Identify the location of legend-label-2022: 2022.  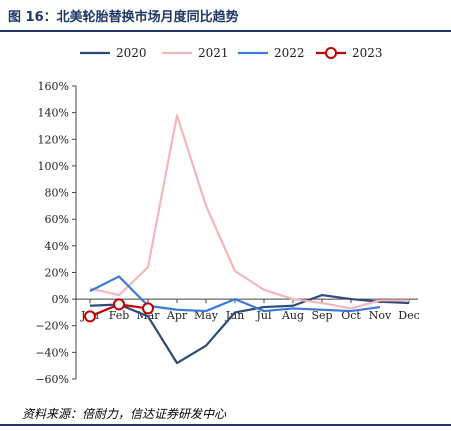
(289, 53).